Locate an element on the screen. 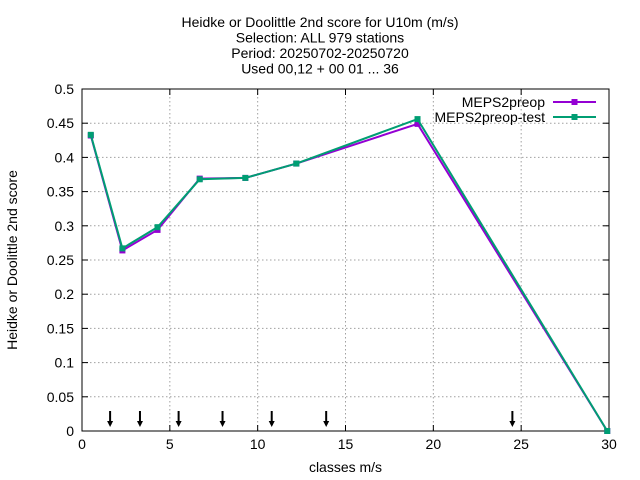 The height and width of the screenshot is (480, 640). y-tick-label-2: 0.1 is located at coordinates (65, 363).